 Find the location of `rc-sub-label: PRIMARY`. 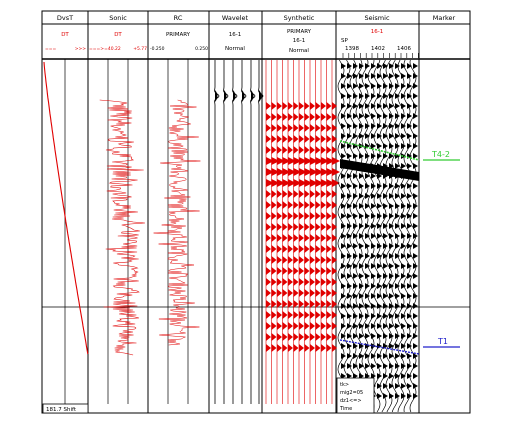

rc-sub-label: PRIMARY is located at coordinates (178, 35).